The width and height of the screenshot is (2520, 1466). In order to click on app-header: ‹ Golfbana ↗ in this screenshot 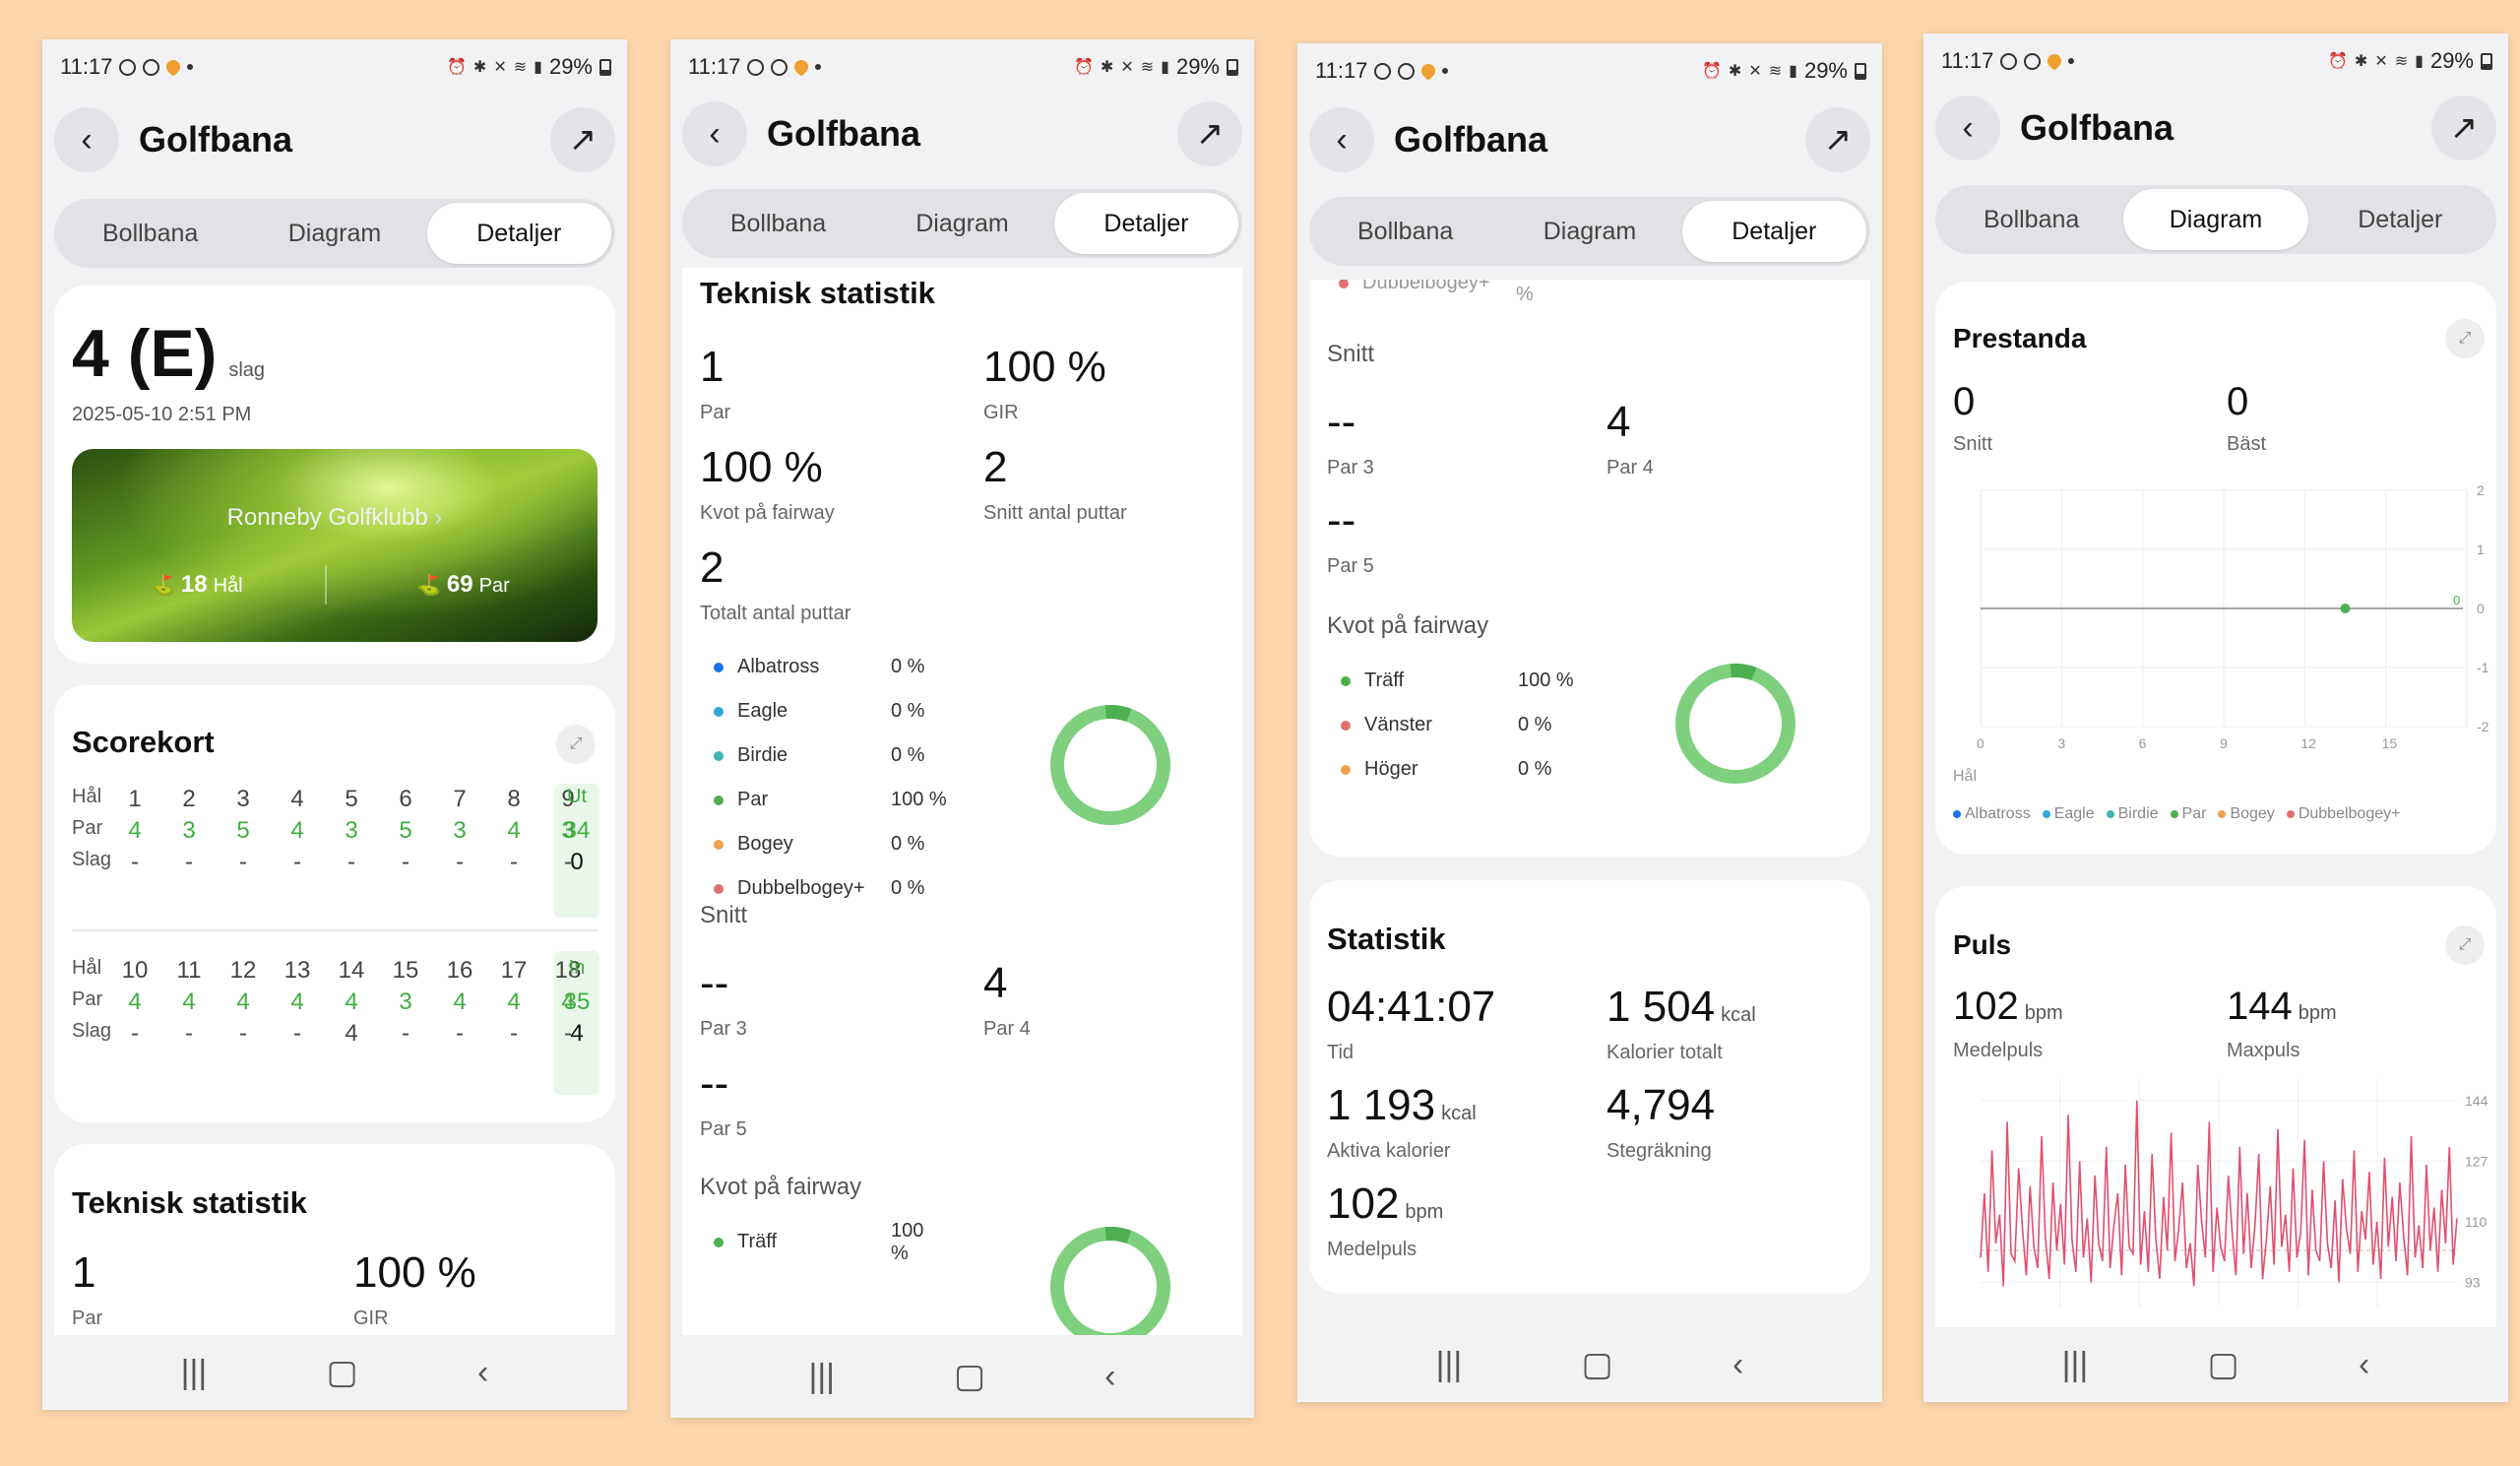, I will do `click(1589, 139)`.